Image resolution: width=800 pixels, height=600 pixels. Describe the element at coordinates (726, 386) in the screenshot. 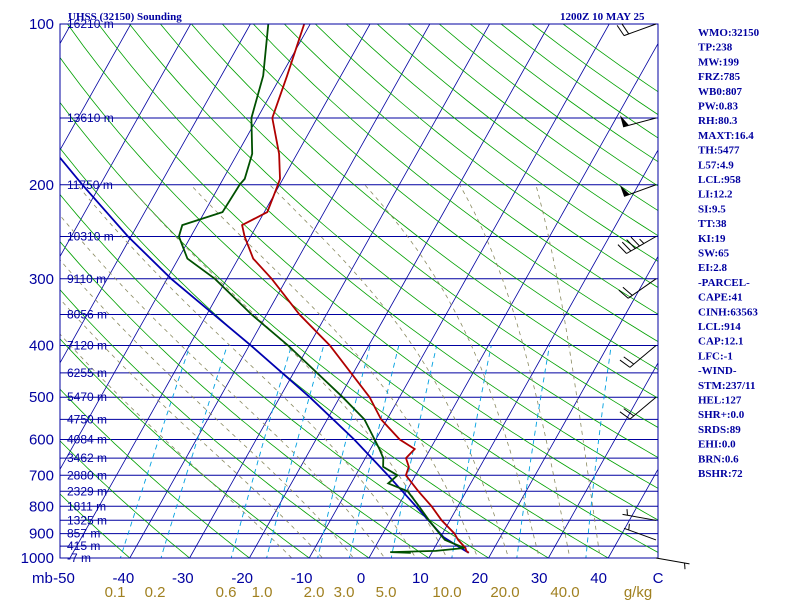

I see `index-line: STM:237/11` at that location.